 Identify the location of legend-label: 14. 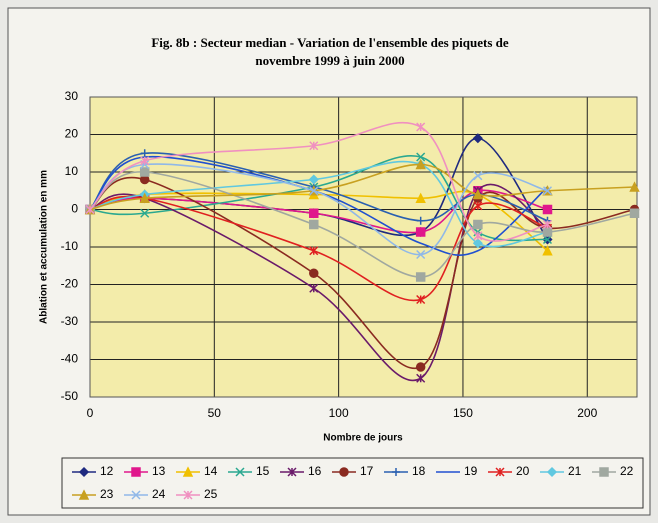
(211, 471).